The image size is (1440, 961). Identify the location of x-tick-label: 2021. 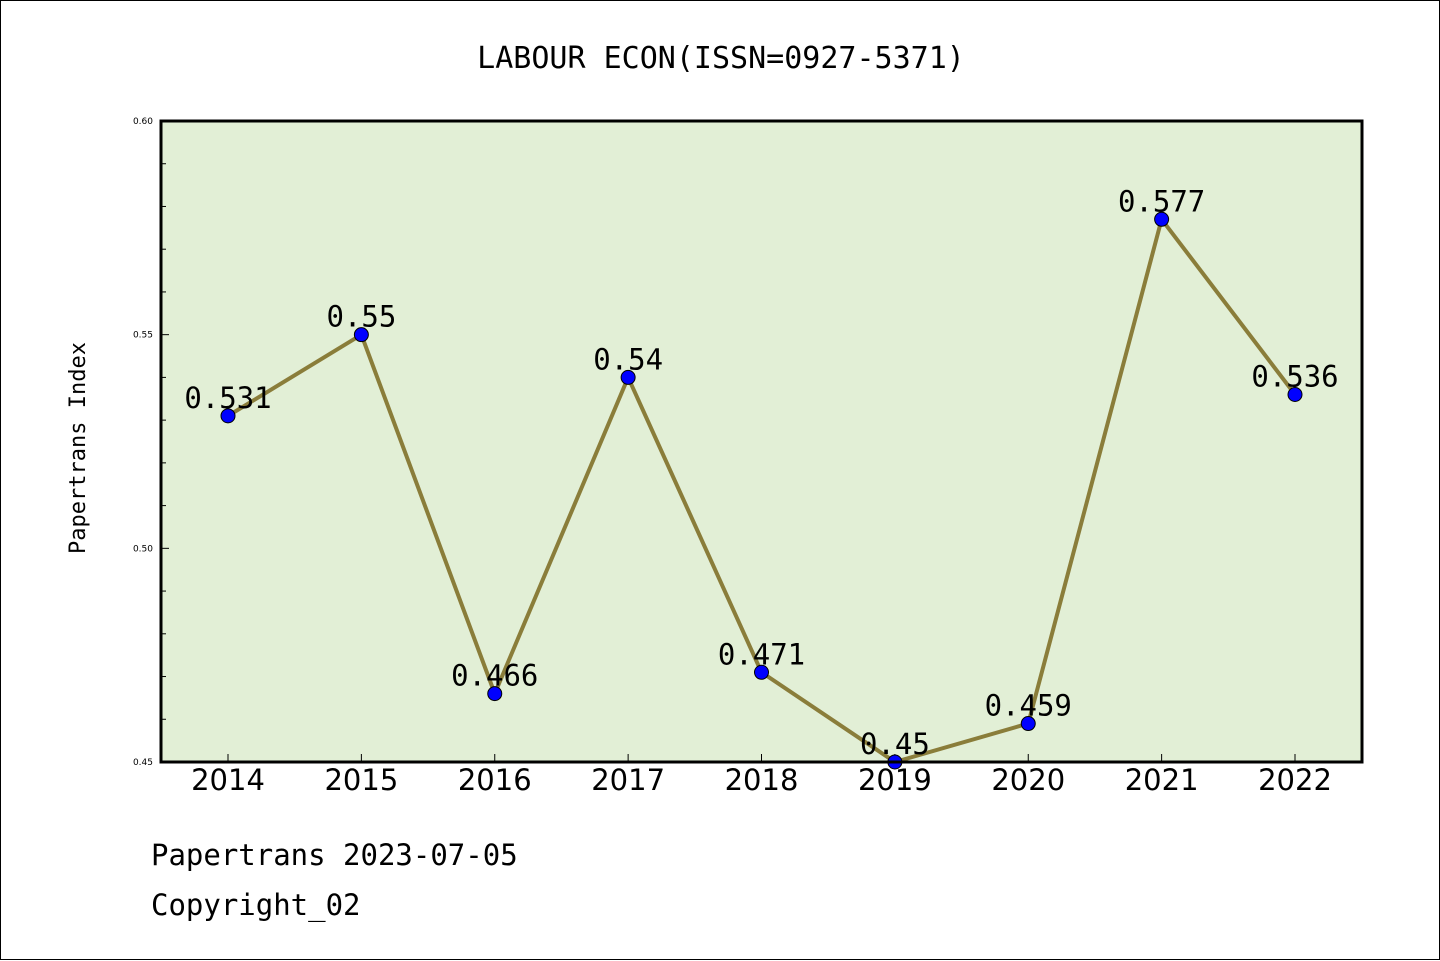
(1162, 780).